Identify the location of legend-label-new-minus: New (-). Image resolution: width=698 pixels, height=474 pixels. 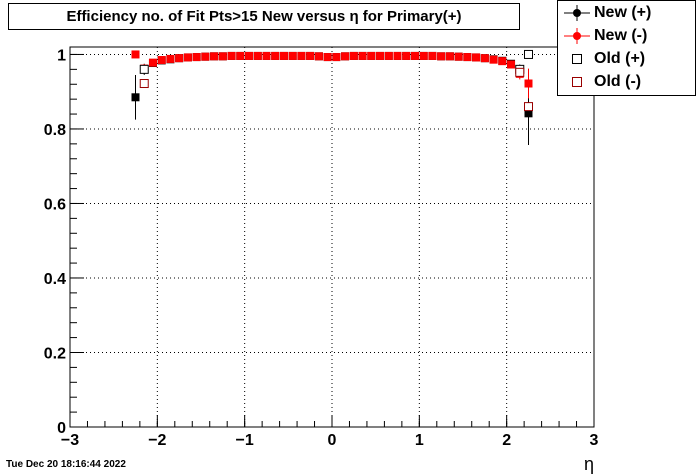
(621, 35).